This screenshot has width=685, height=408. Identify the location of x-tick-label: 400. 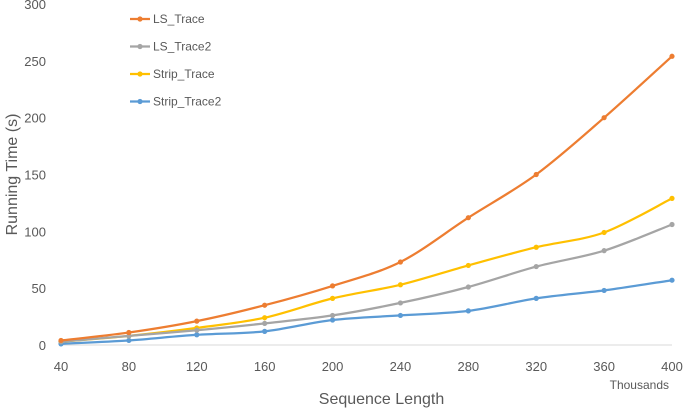
(672, 366).